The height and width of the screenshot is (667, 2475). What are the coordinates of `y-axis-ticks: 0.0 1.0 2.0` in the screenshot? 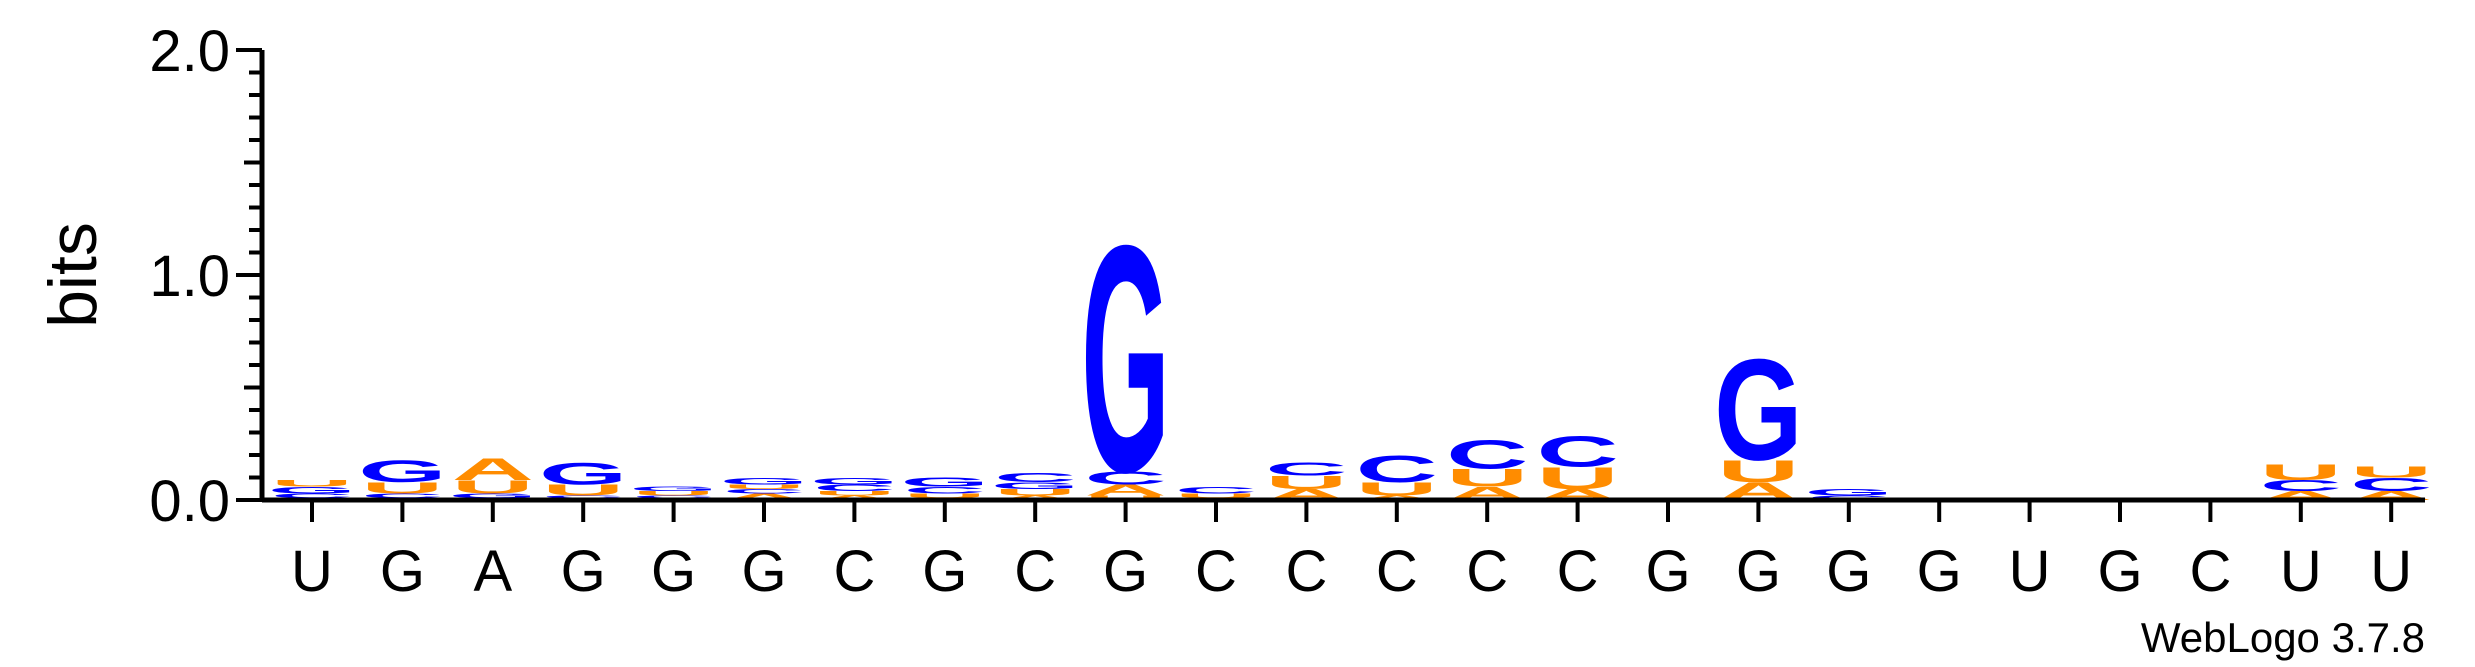 It's located at (205, 276).